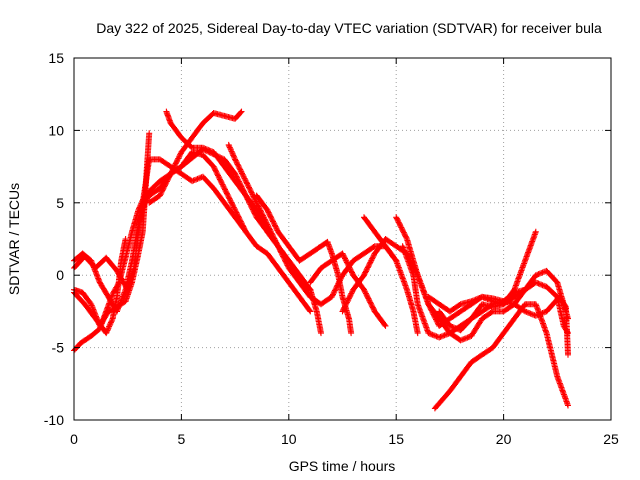 Image resolution: width=640 pixels, height=480 pixels. Describe the element at coordinates (14, 239) in the screenshot. I see `y-axis-label: SDTVAR / TECUs` at that location.